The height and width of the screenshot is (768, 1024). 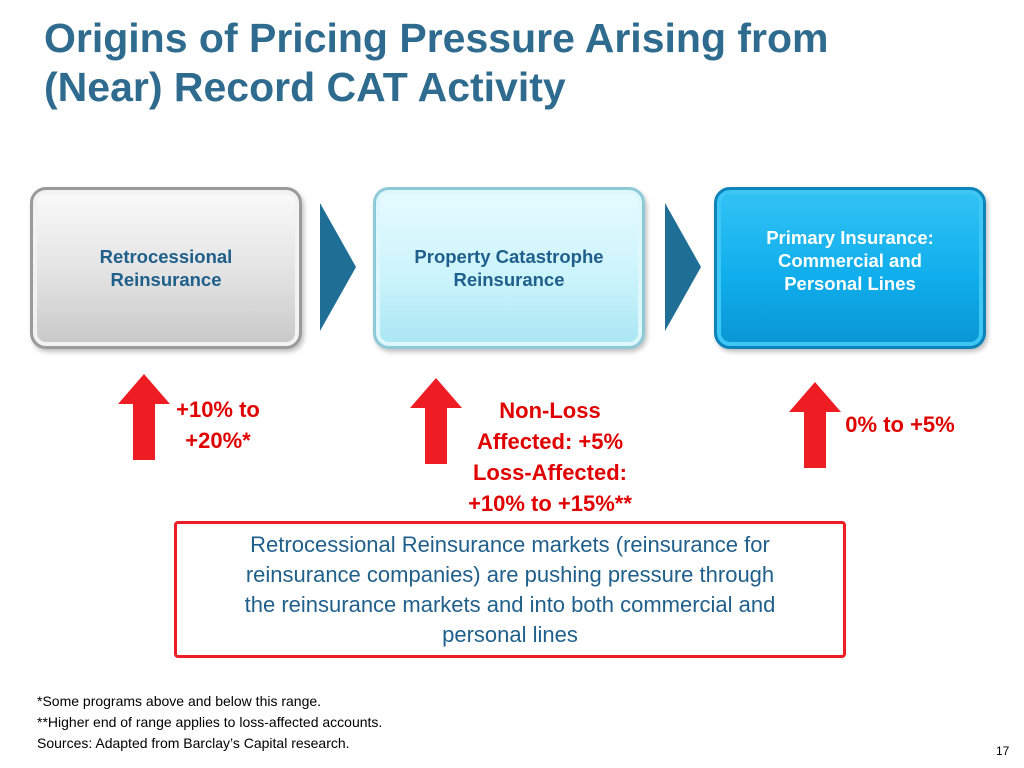 I want to click on property-catastrophe-reinsurance-box: Property Catastrophe Reinsurance, so click(x=509, y=268).